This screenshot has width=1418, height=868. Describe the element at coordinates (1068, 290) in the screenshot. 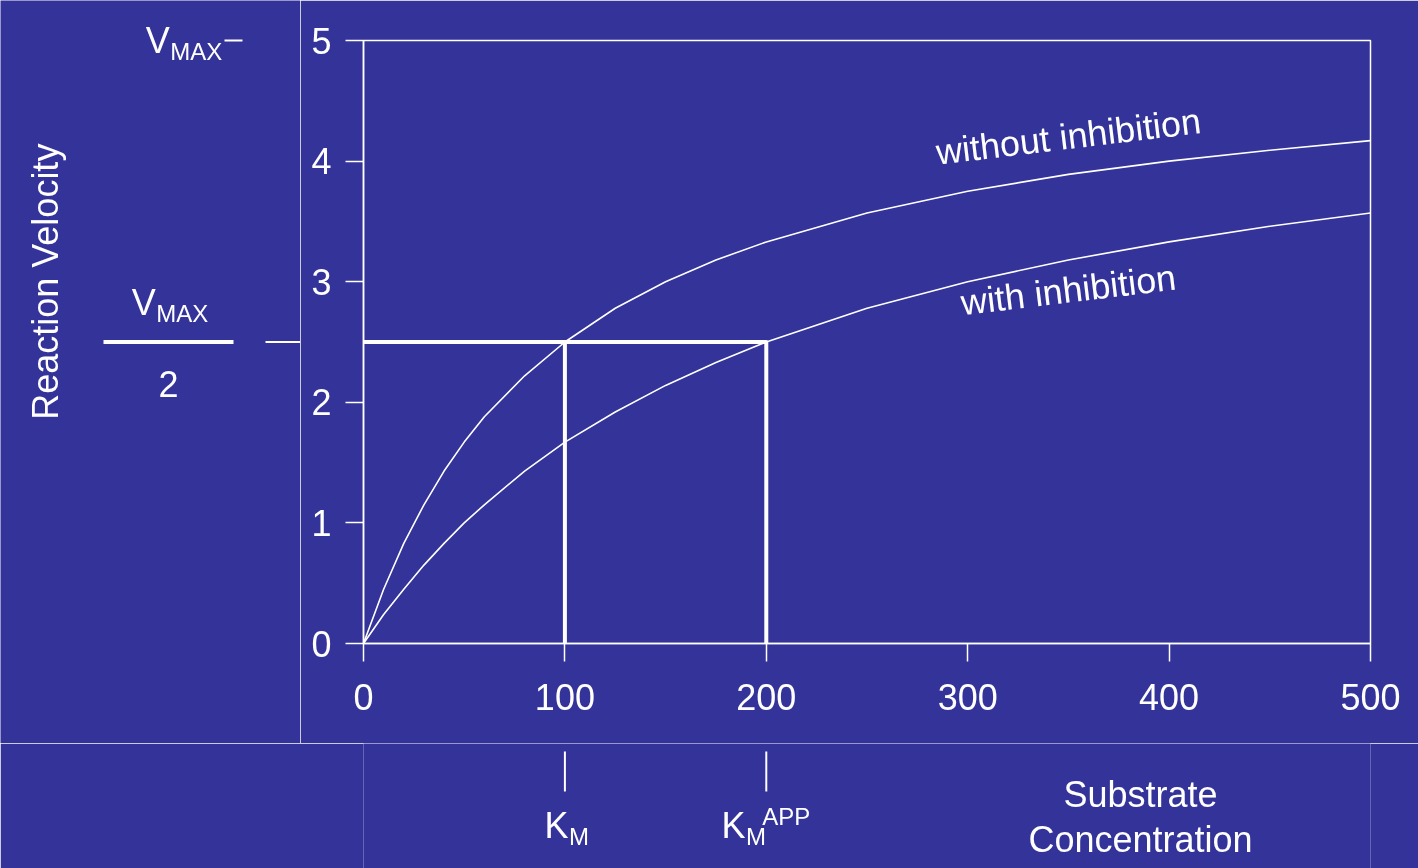

I see `text: with inhibition` at that location.